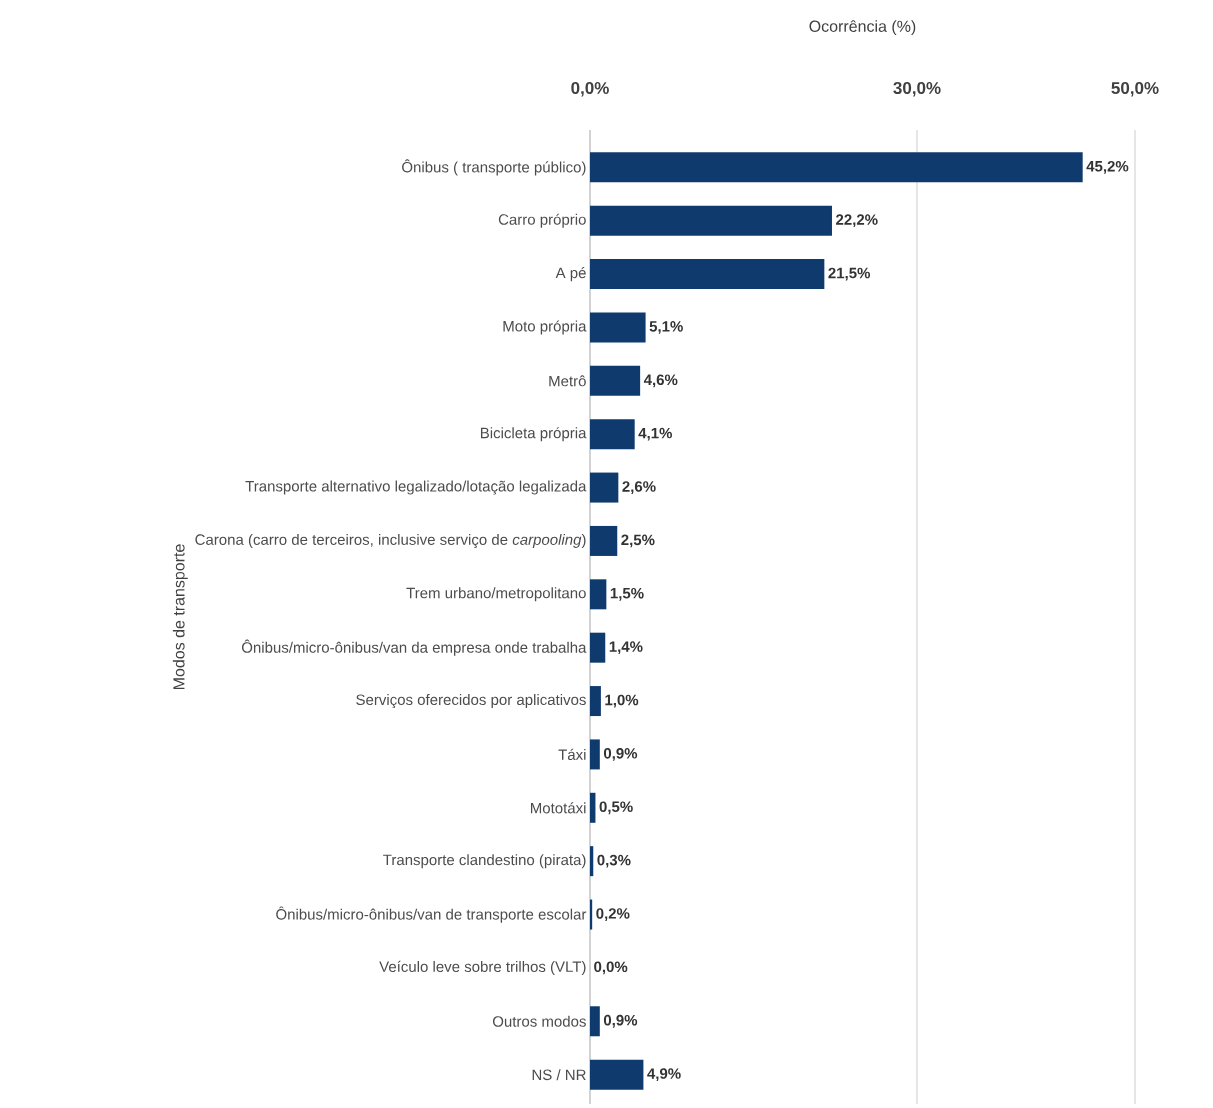 Image resolution: width=1213 pixels, height=1108 pixels. What do you see at coordinates (1135, 89) in the screenshot?
I see `x-tick-label: 50,0%` at bounding box center [1135, 89].